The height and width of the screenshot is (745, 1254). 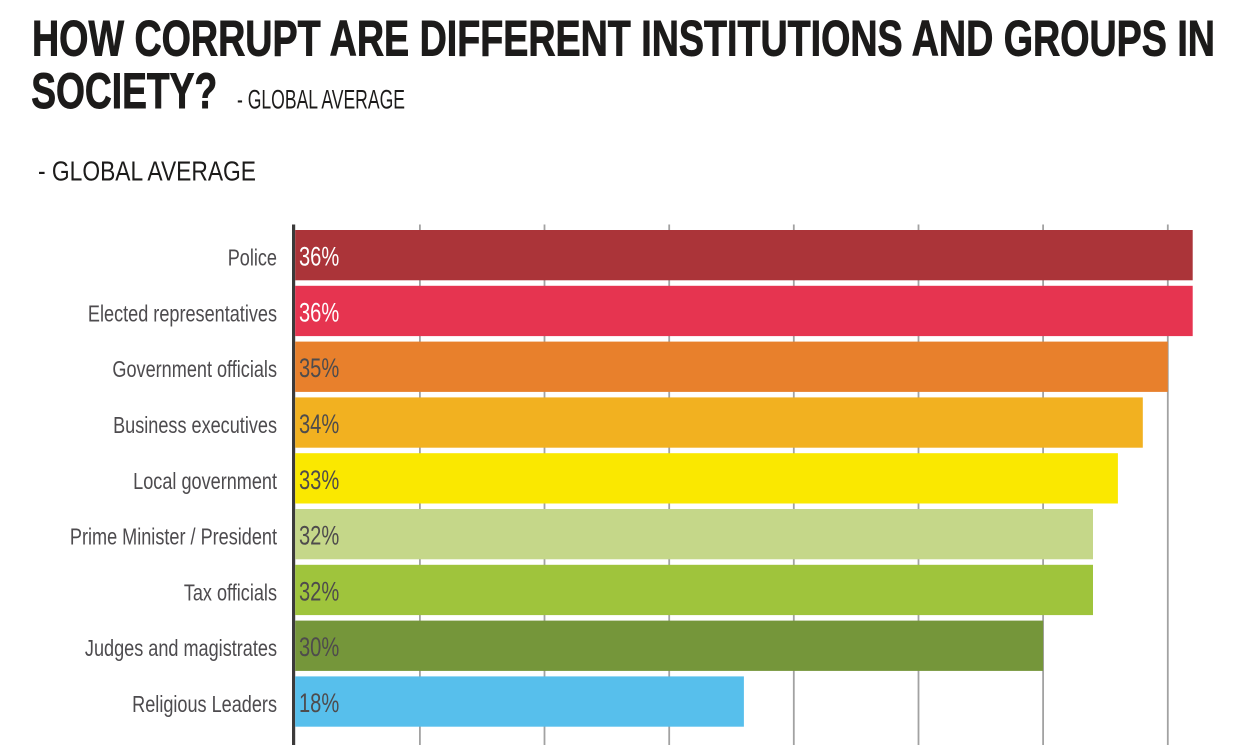 I want to click on svg-text: 30%, so click(x=319, y=647).